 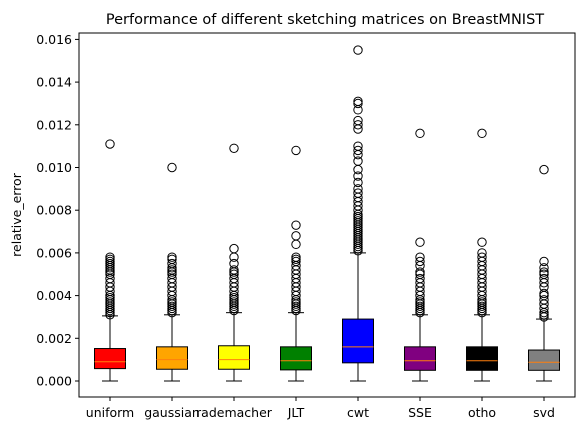 I want to click on y-tick-label: 0.012, so click(x=54, y=124).